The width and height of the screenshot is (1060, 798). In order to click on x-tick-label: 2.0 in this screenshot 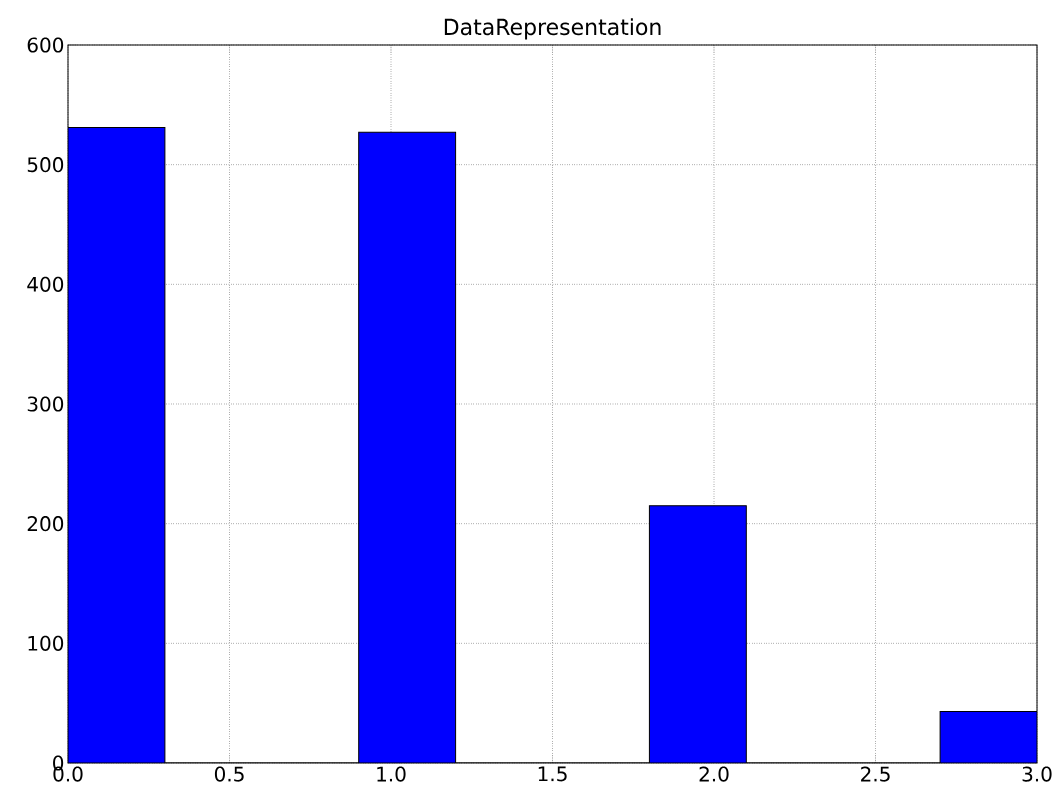, I will do `click(714, 774)`.